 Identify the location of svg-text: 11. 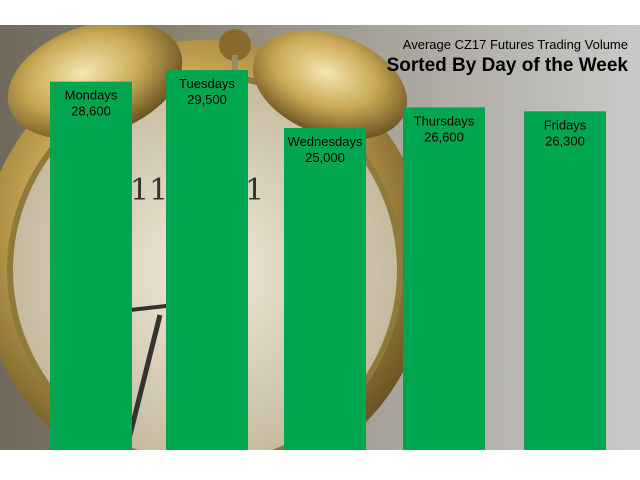
(149, 190).